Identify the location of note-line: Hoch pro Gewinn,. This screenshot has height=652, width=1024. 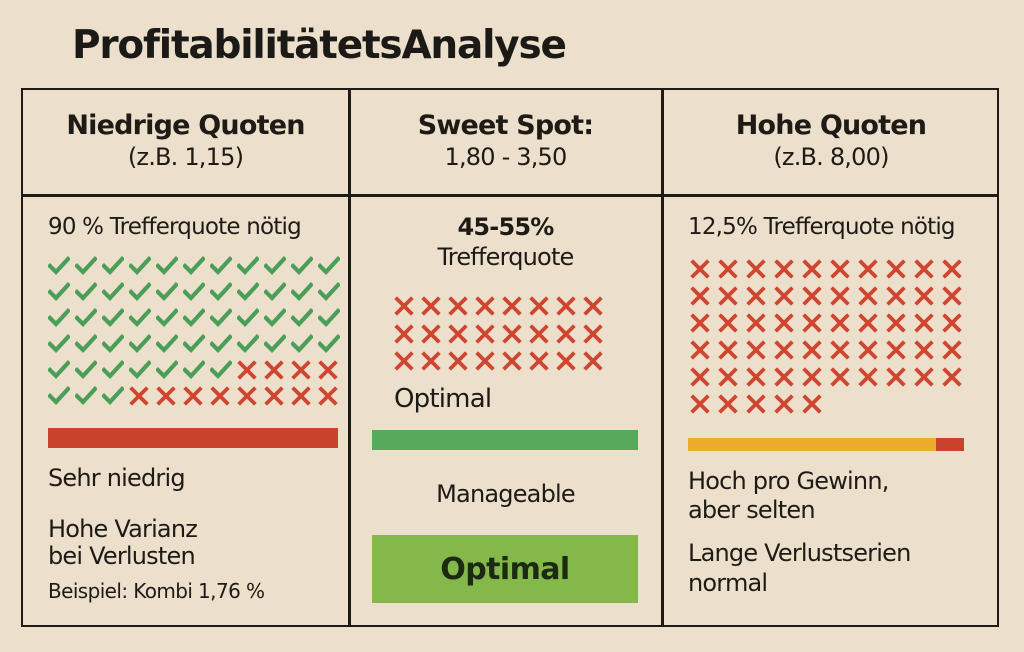
(788, 481).